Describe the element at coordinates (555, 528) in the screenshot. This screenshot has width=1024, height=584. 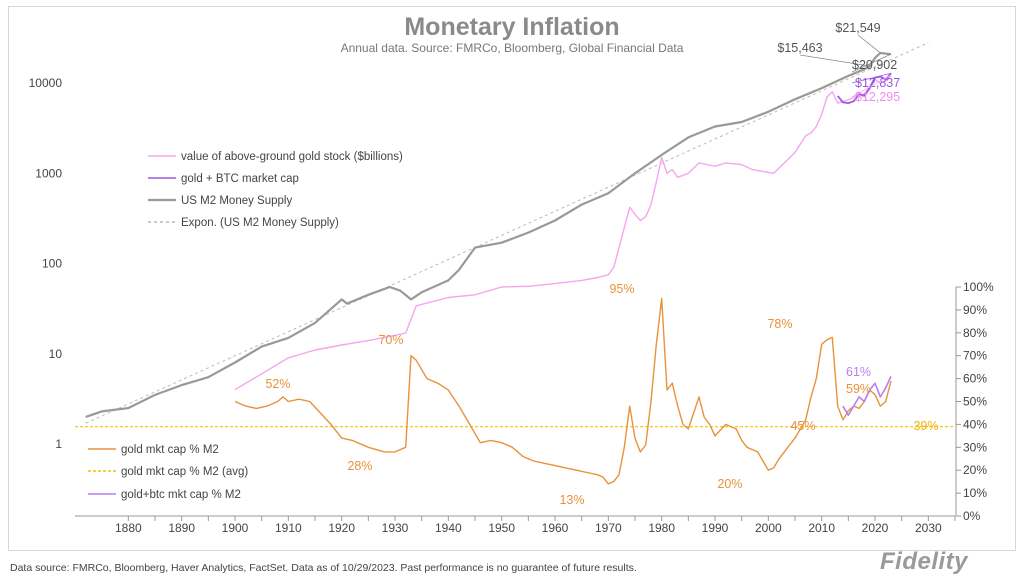
I see `x-tick-label: 1960` at that location.